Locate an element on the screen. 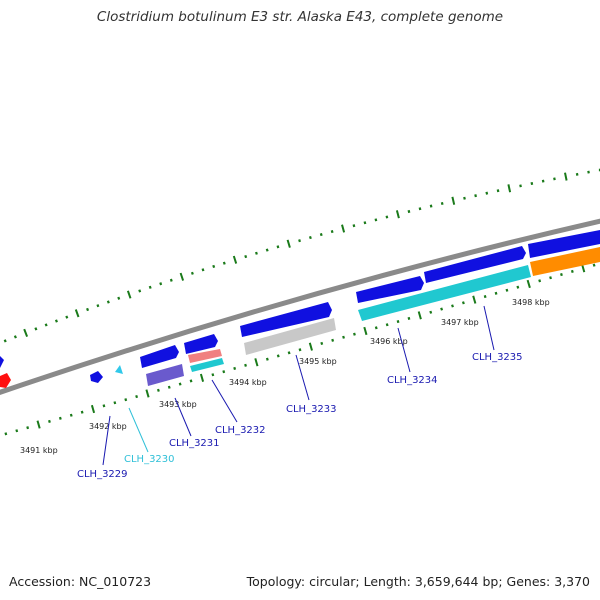 The width and height of the screenshot is (600, 600). tick-label: 3495 kbp is located at coordinates (318, 361).